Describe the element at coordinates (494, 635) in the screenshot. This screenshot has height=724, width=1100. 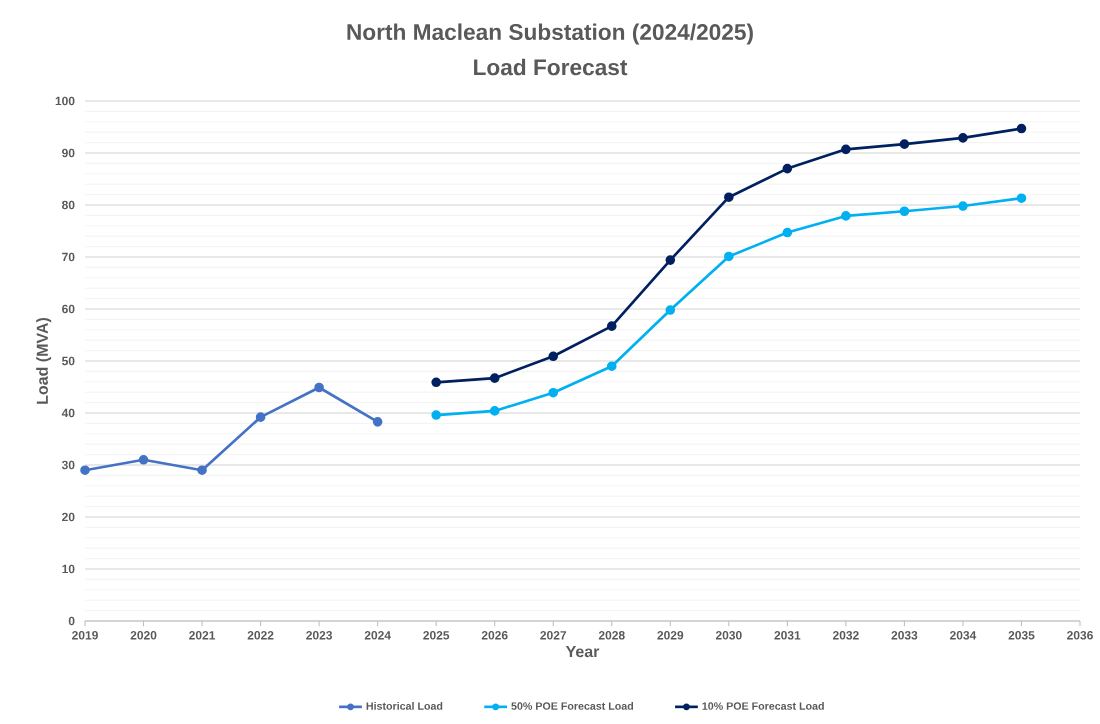
I see `x-tick-label: 2026` at that location.